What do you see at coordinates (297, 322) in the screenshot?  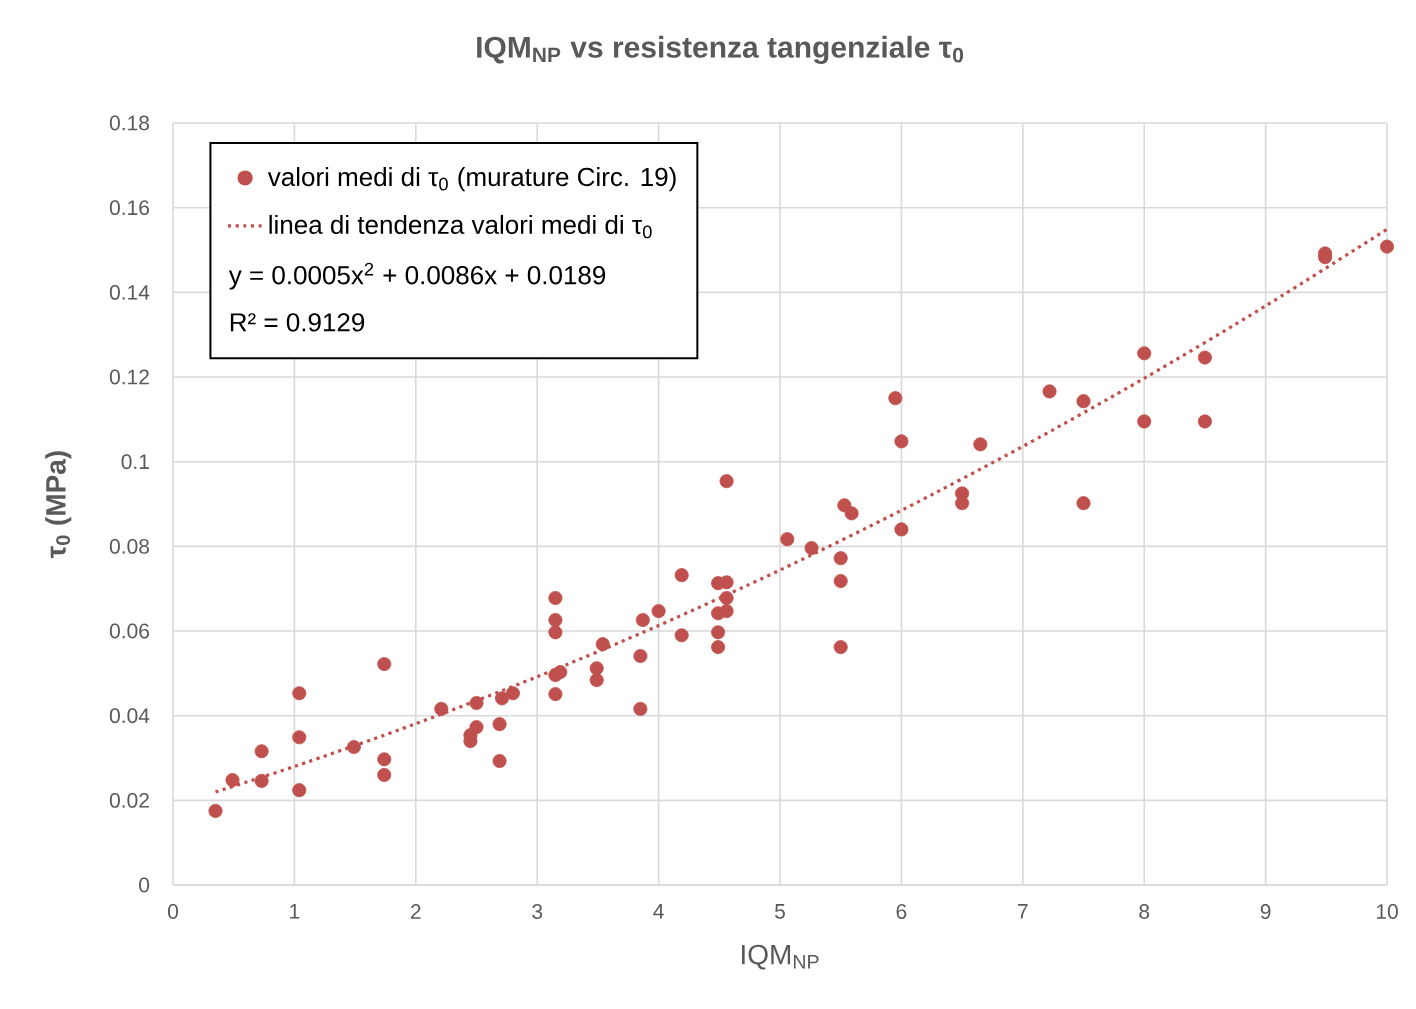 I see `annotation: R² = 0.9129` at bounding box center [297, 322].